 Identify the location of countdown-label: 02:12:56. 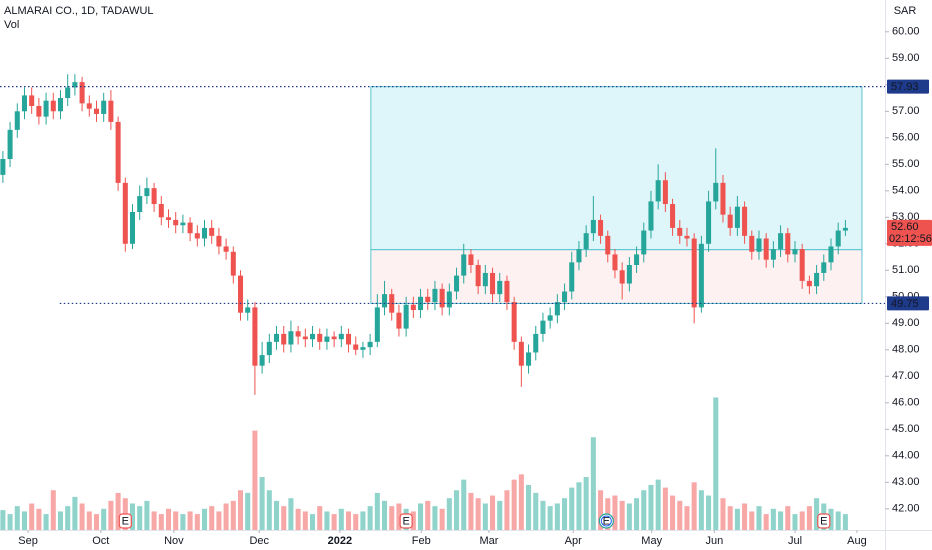
(910, 239).